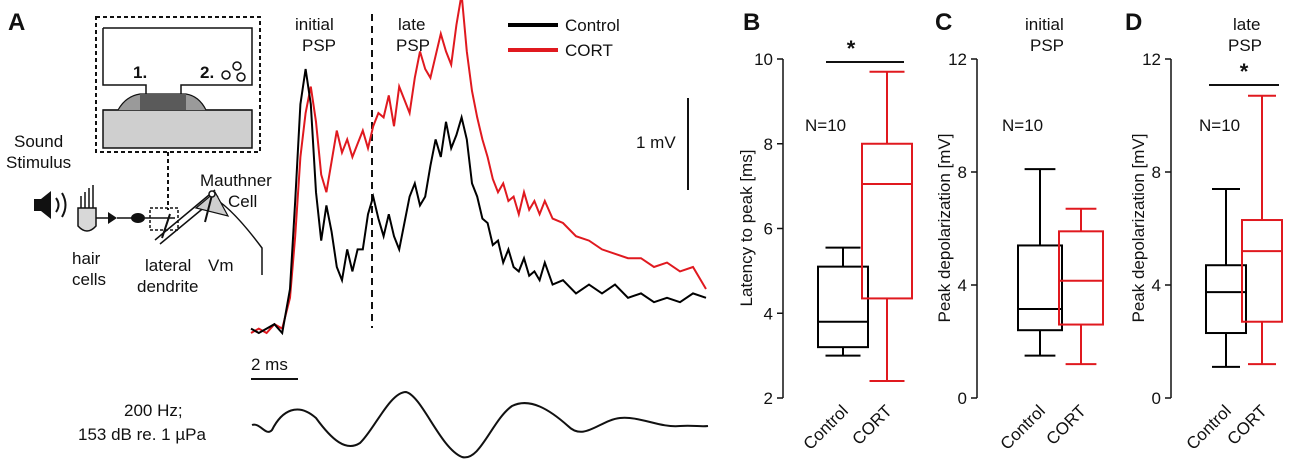  What do you see at coordinates (168, 265) in the screenshot?
I see `lateral-label: lateral` at bounding box center [168, 265].